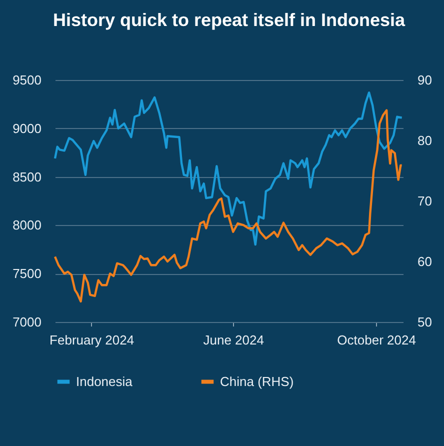 This screenshot has width=444, height=446. Describe the element at coordinates (92, 340) in the screenshot. I see `x-tick-label: February 2024` at that location.